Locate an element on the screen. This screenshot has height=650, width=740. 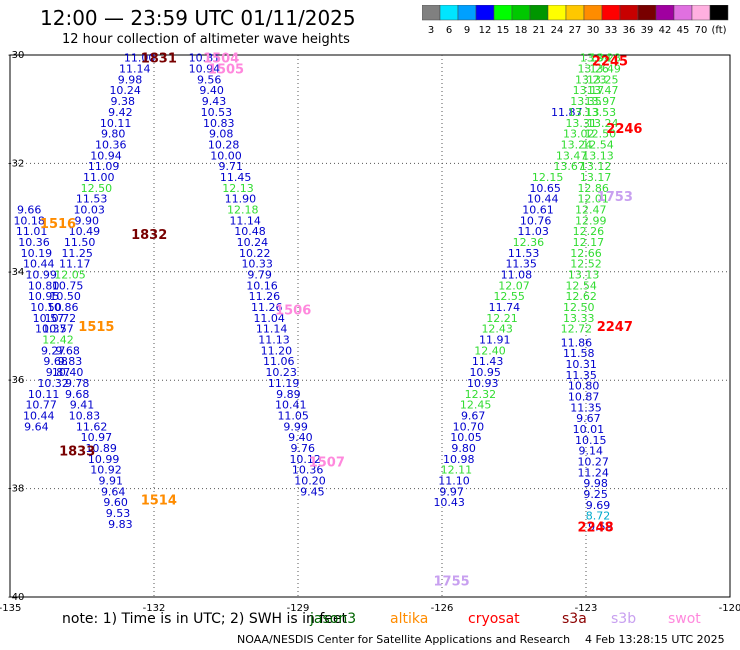
wave-height-point: 10.97 is located at coordinates (97, 437).